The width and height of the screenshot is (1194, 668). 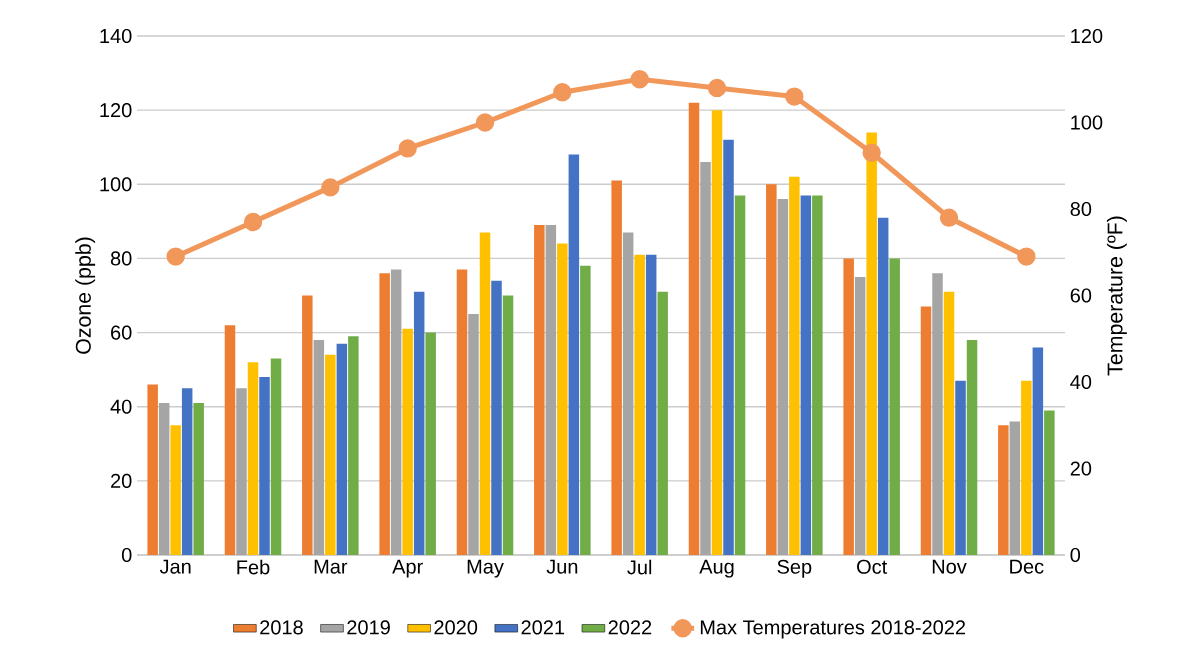 I want to click on legend-label: 2019, so click(x=368, y=627).